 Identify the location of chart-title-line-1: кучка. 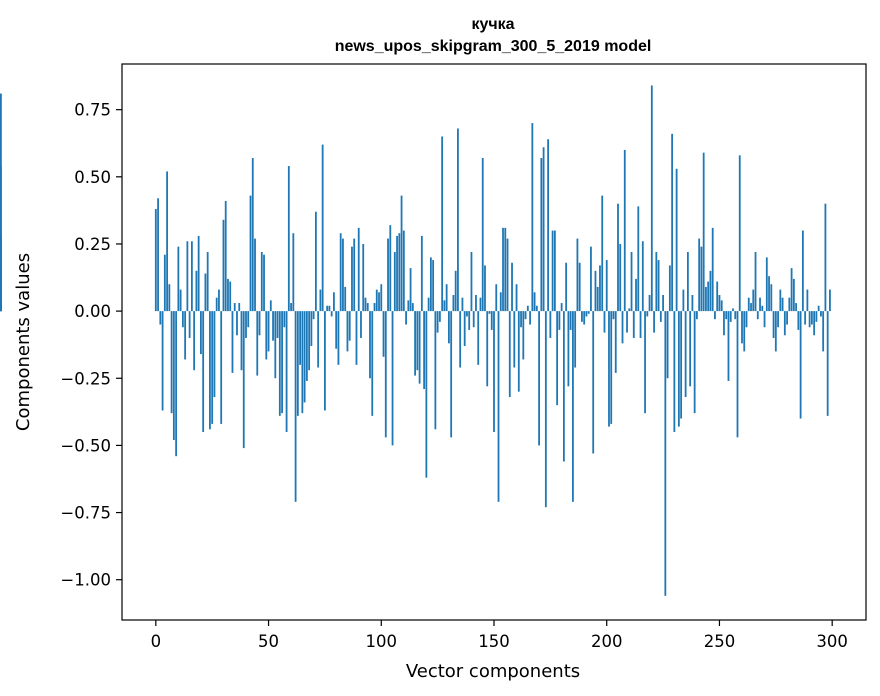
(492, 24).